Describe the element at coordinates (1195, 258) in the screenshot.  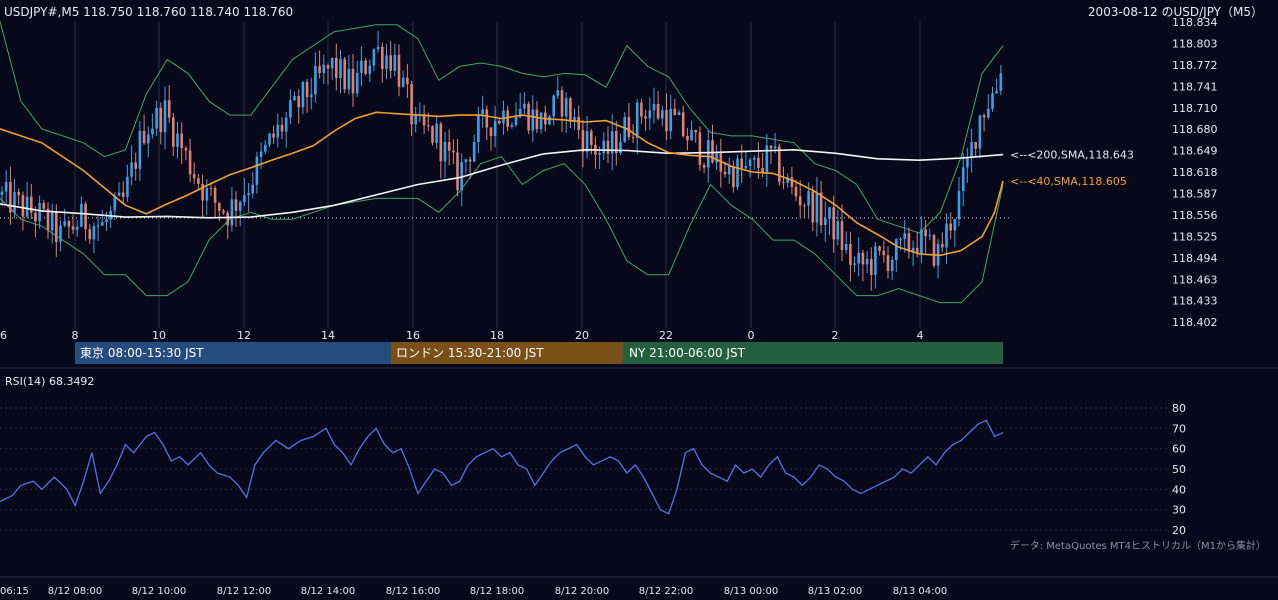
I see `price-tick-label: 118.494` at that location.